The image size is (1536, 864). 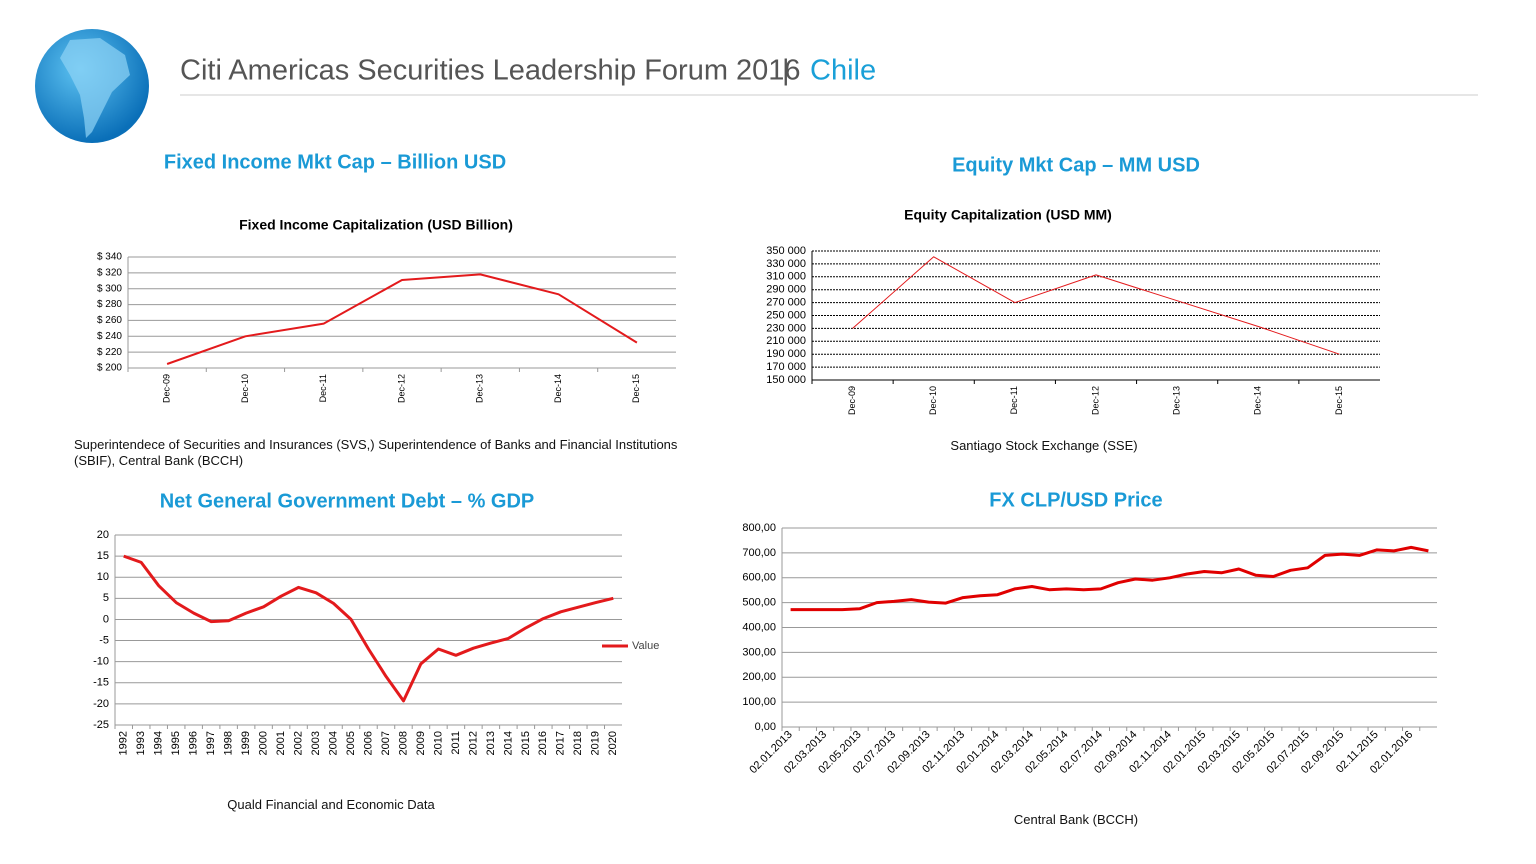 I want to click on x-tick-label: 2002, so click(x=298, y=743).